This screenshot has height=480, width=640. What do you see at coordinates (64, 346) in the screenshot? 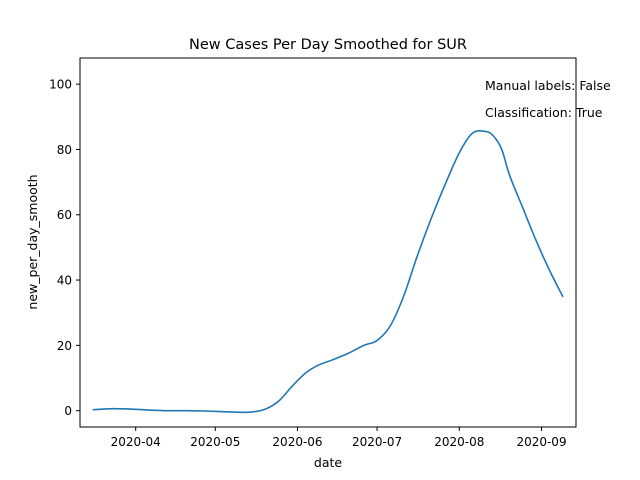
I see `y-tick-label: 20` at bounding box center [64, 346].